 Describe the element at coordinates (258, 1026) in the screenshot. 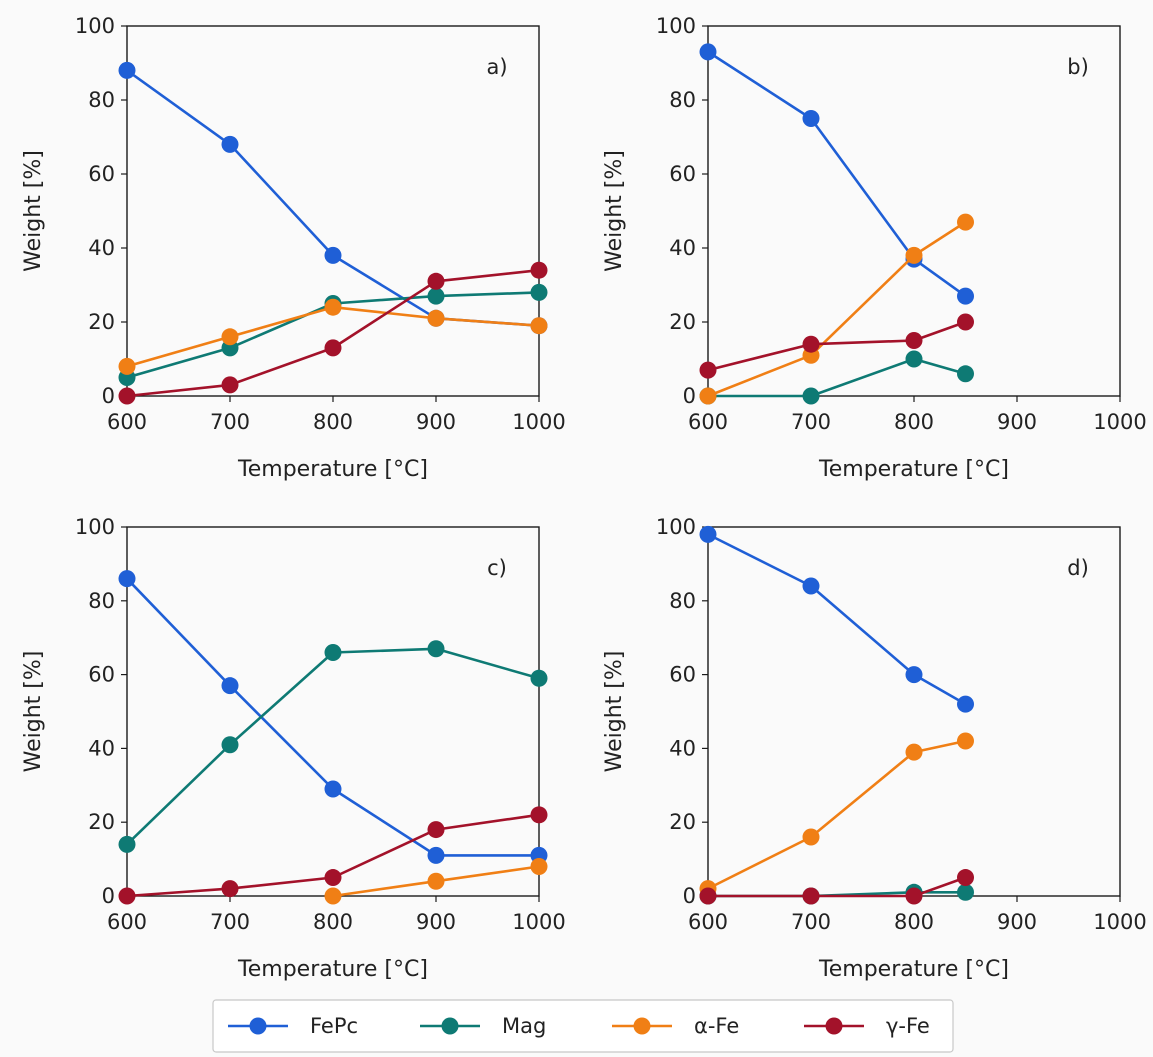

I see `legend-marker-fepc` at that location.